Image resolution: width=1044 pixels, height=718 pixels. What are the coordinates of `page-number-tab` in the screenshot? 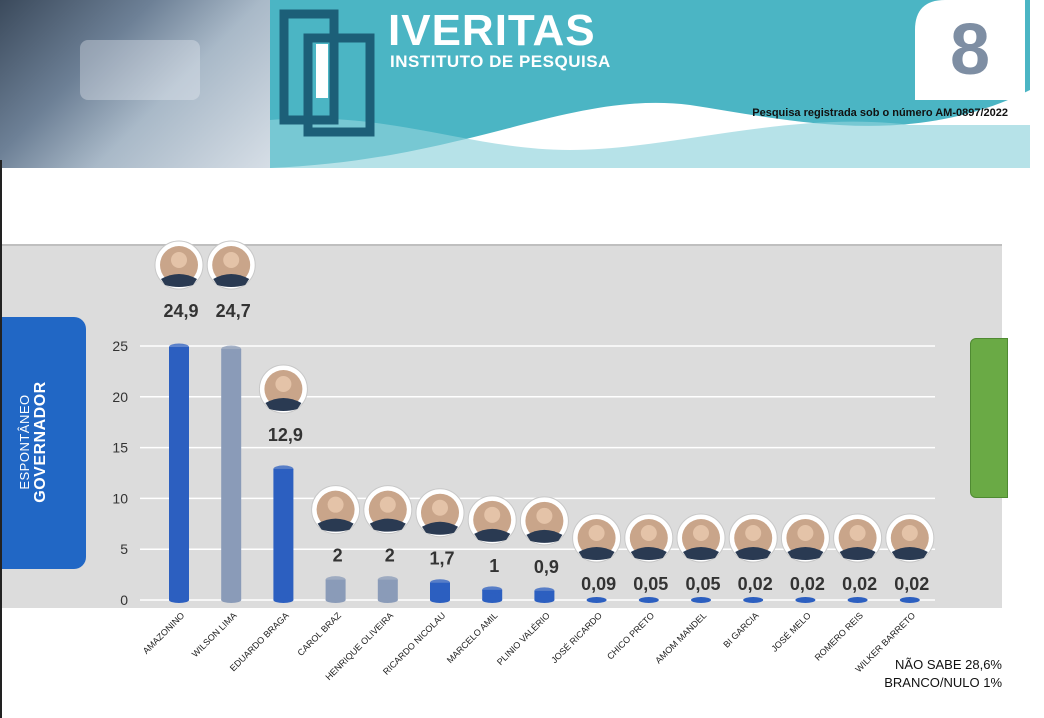 It's located at (970, 50).